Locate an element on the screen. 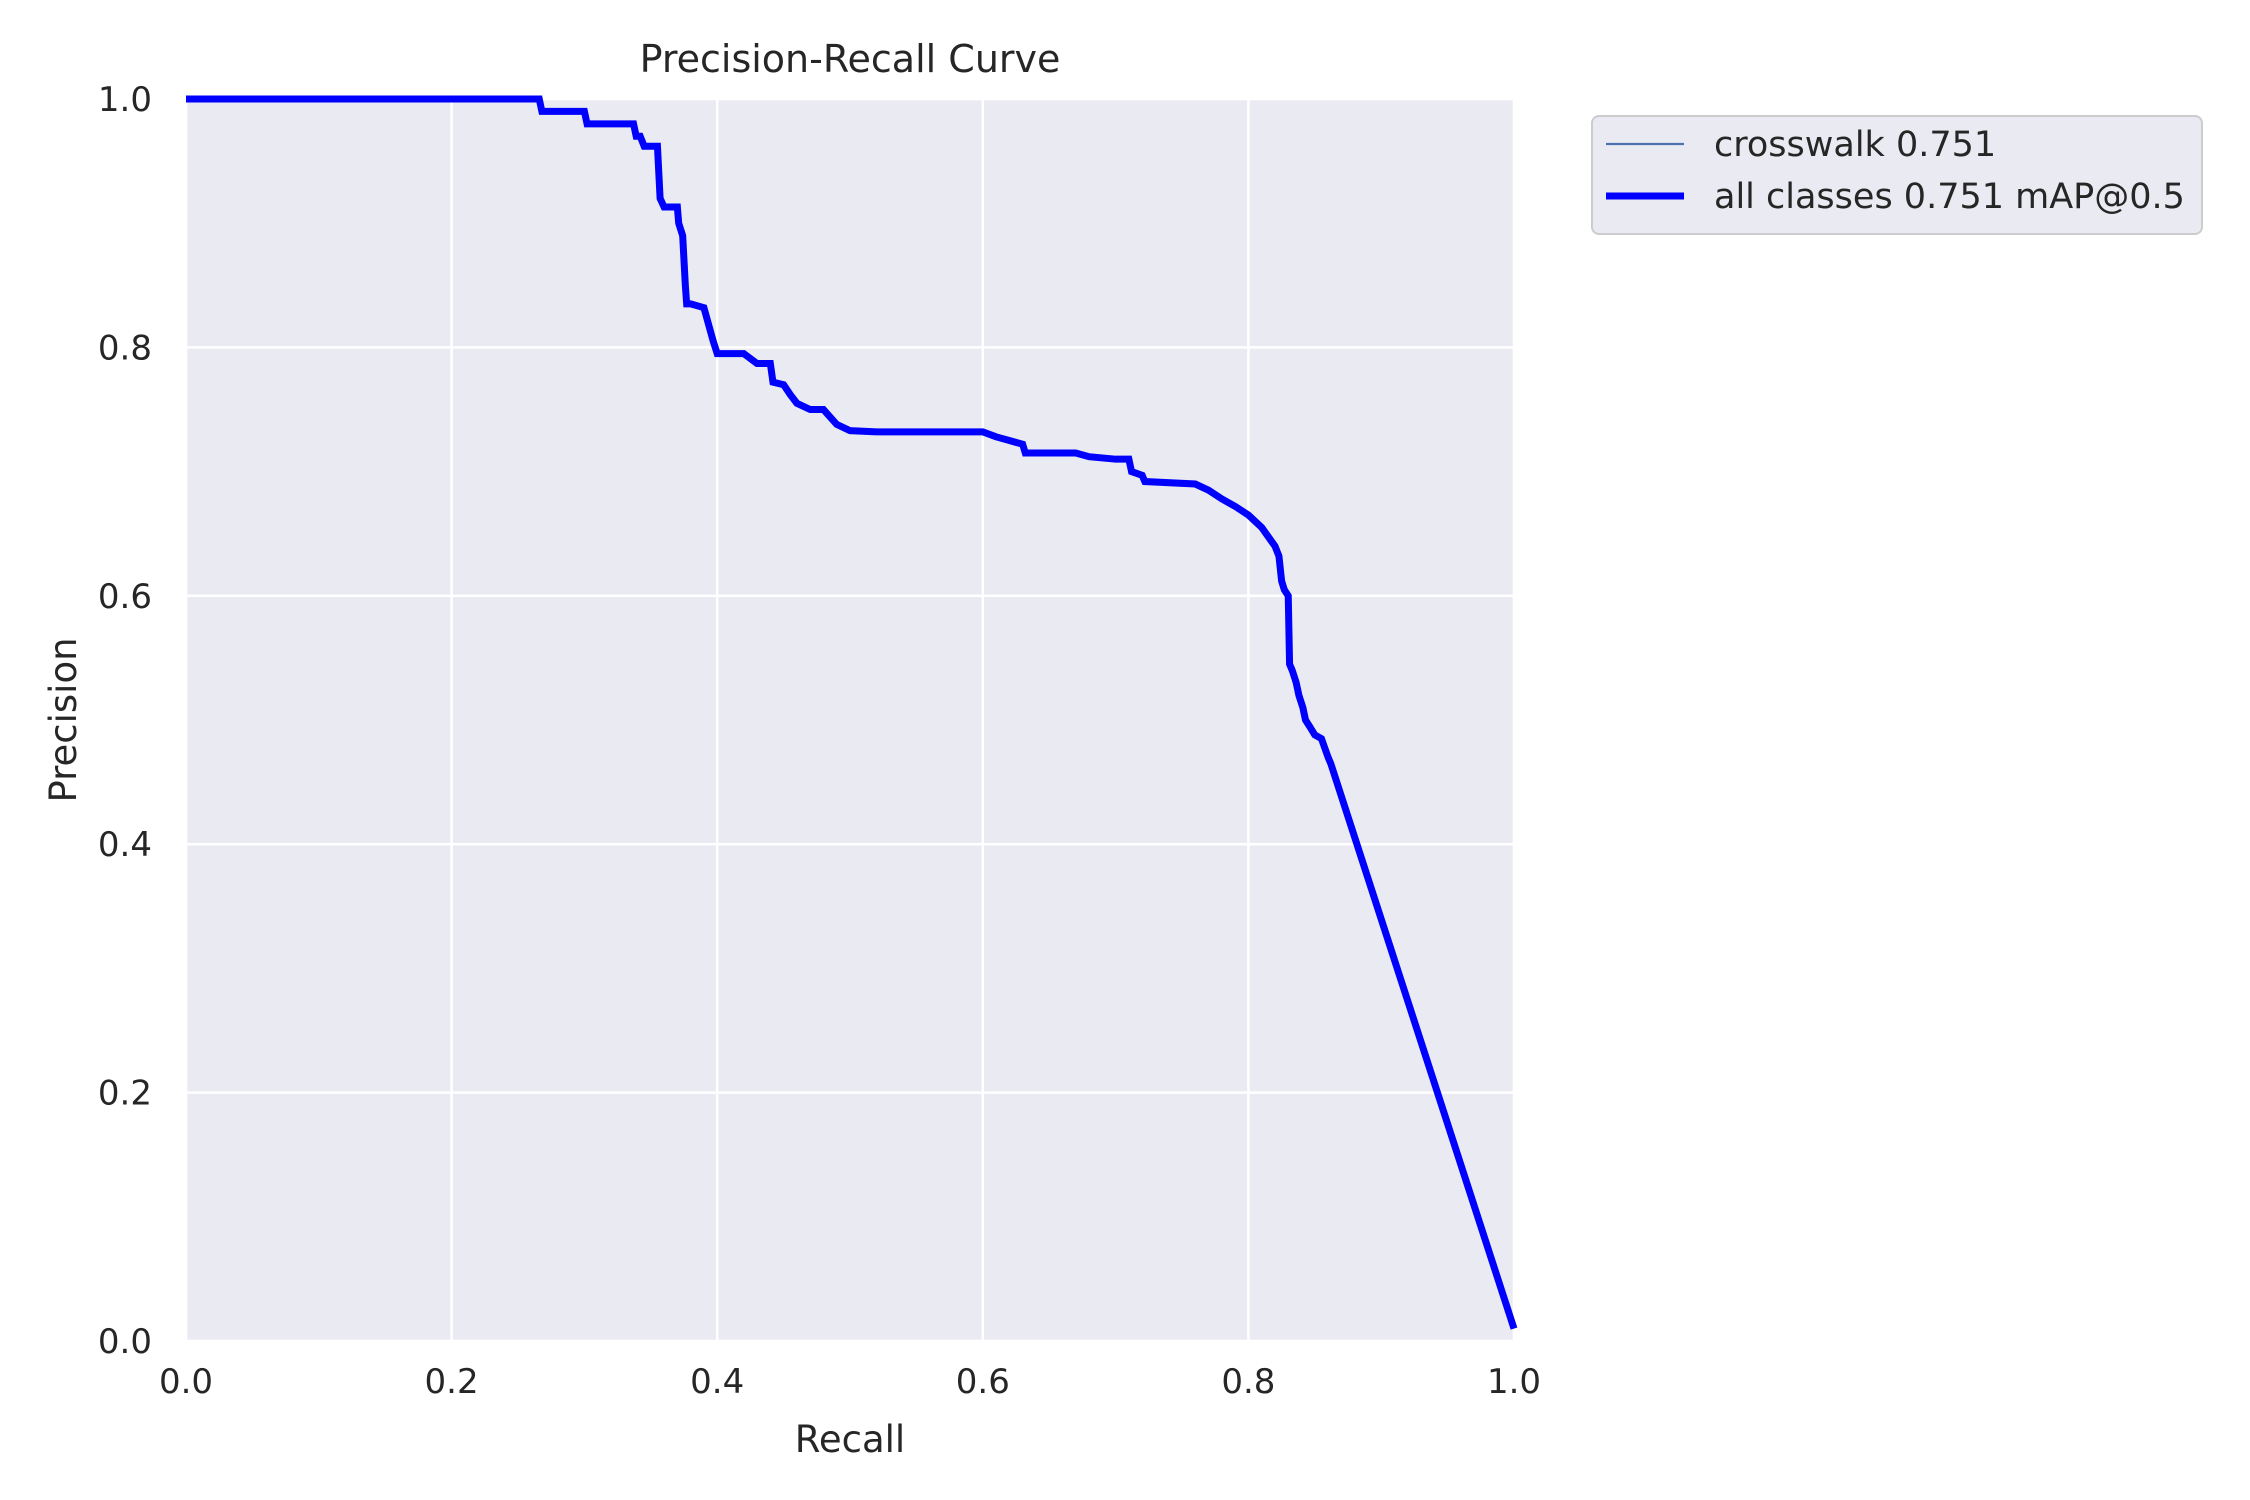  y-tick-label: 0.2 is located at coordinates (125, 1094).